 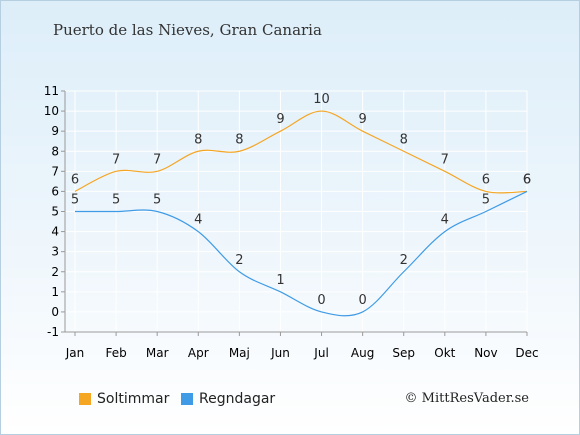 I want to click on legend-soltimmar: Soltimmar, so click(x=124, y=399).